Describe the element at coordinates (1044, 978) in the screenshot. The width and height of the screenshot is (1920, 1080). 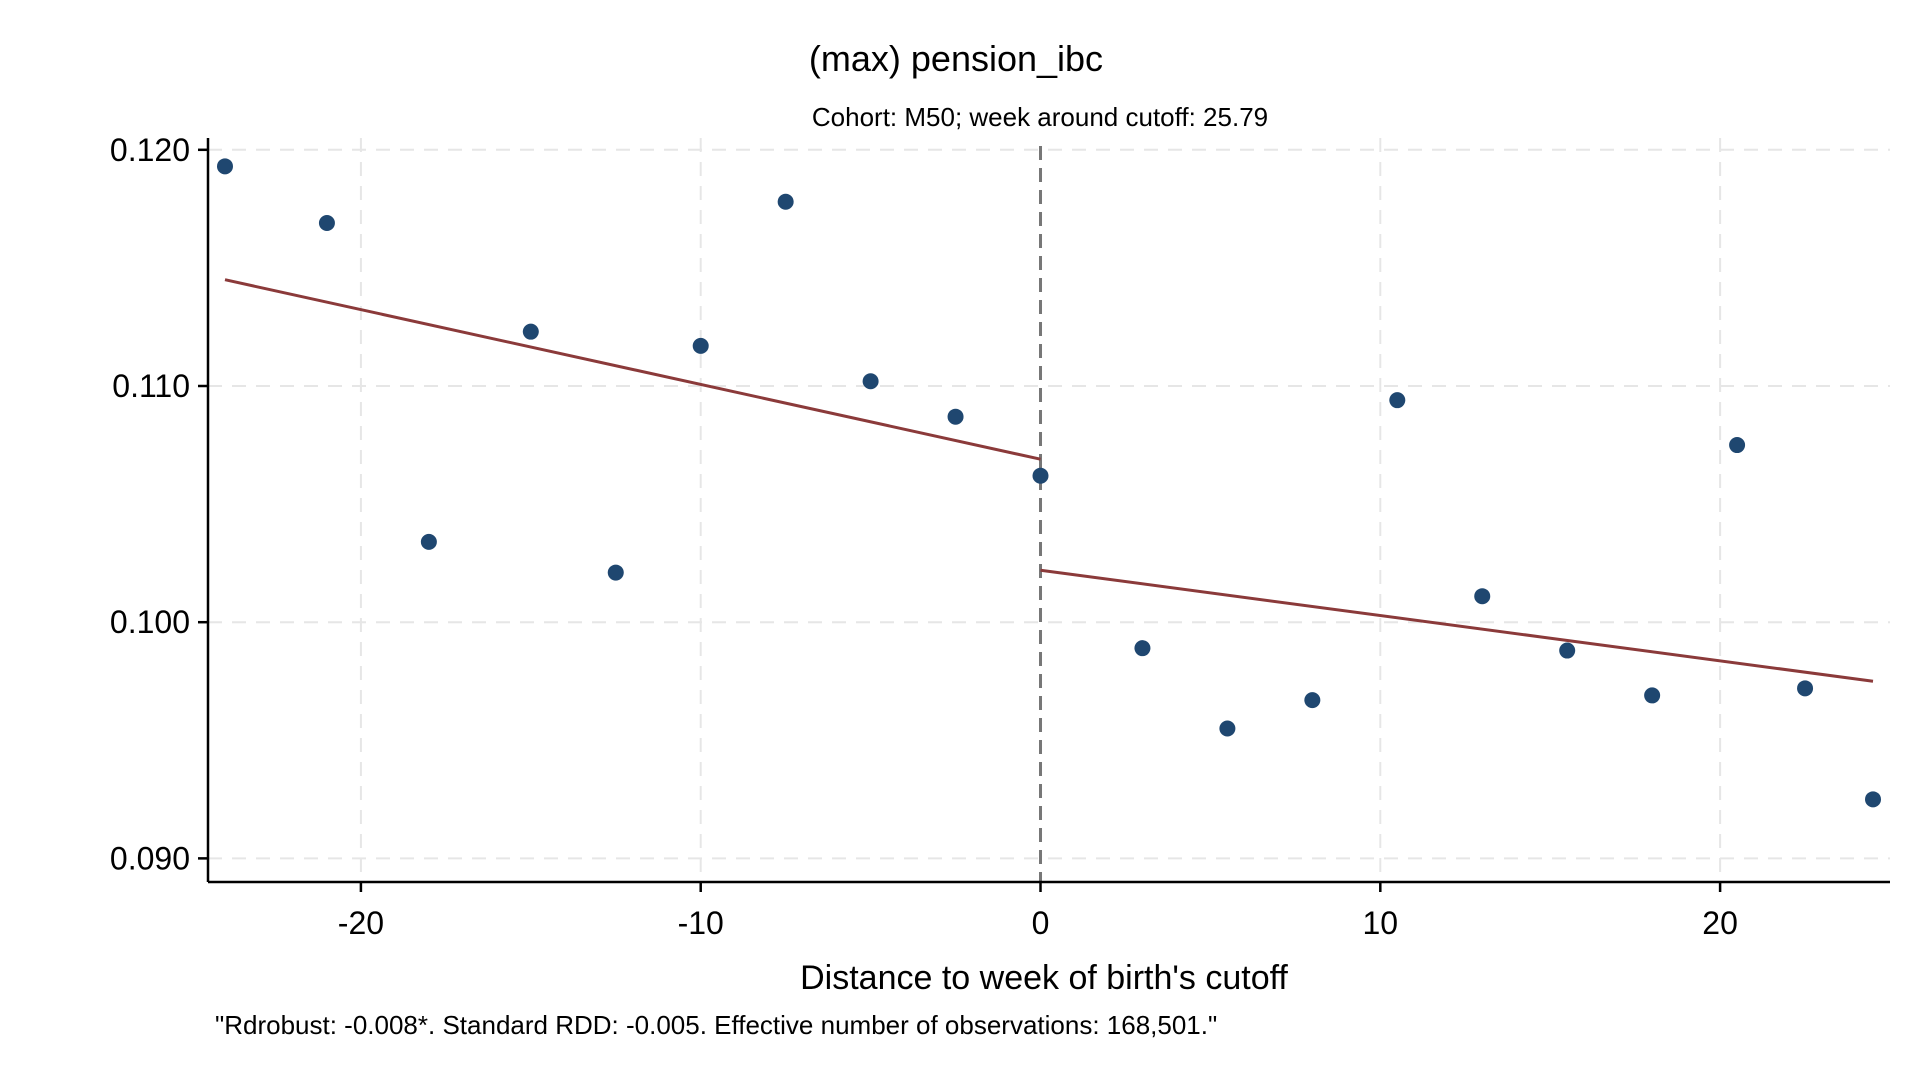
I see `x-axis-title: Distance to week of birth's cutoff` at that location.